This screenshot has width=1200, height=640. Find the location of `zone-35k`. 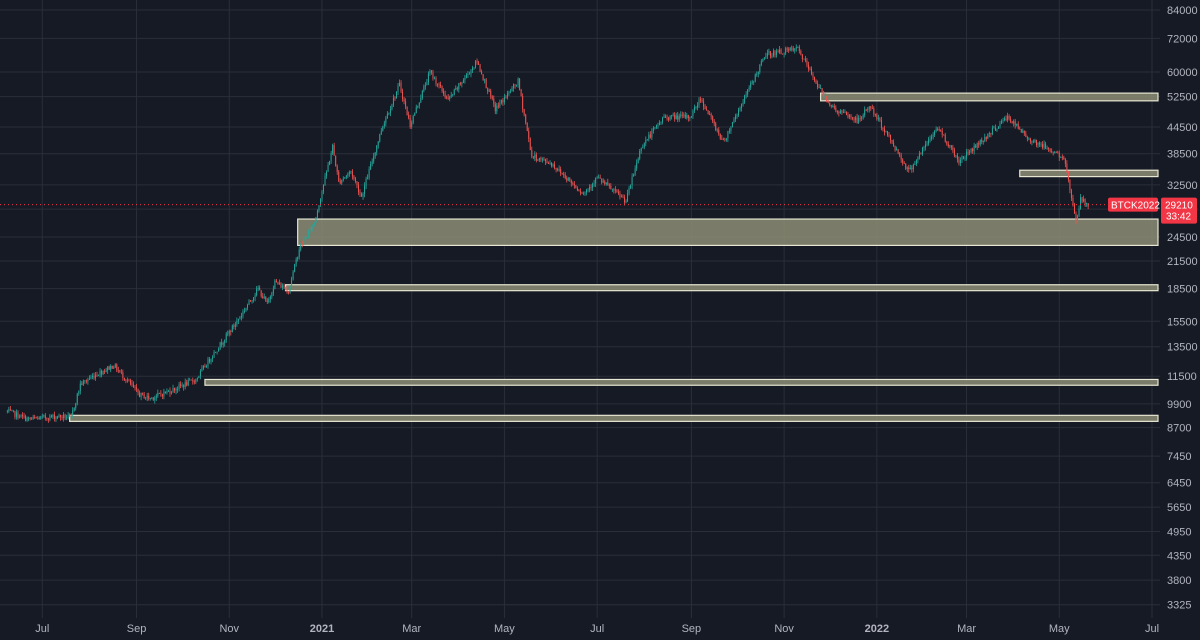

zone-35k is located at coordinates (1089, 173).